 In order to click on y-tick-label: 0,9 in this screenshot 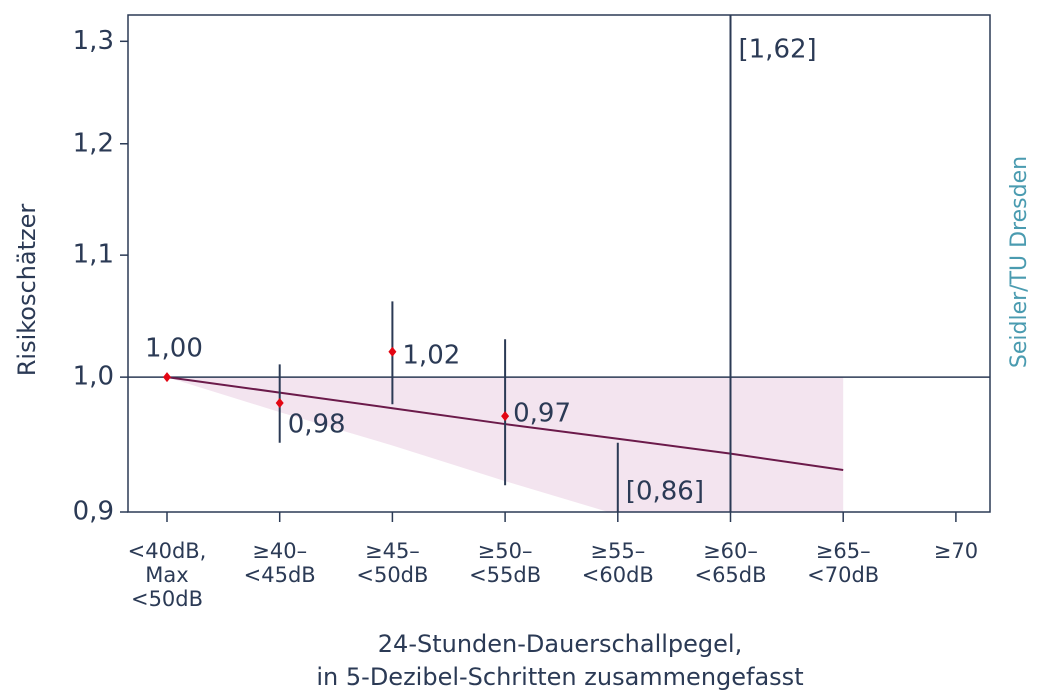, I will do `click(93, 512)`.